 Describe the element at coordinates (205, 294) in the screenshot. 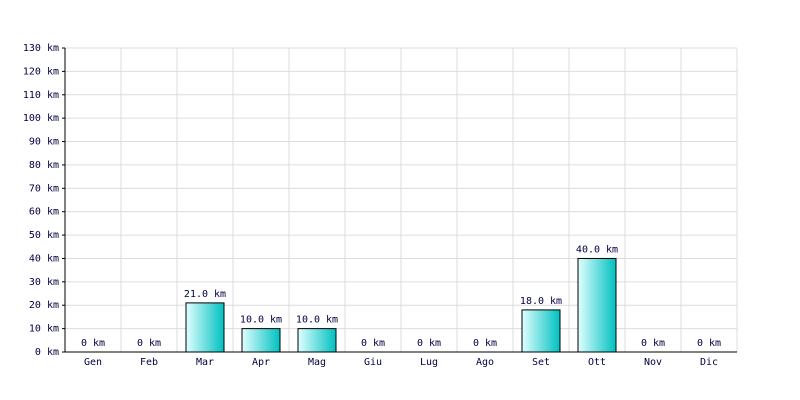

I see `value-label: 21.0 km` at that location.